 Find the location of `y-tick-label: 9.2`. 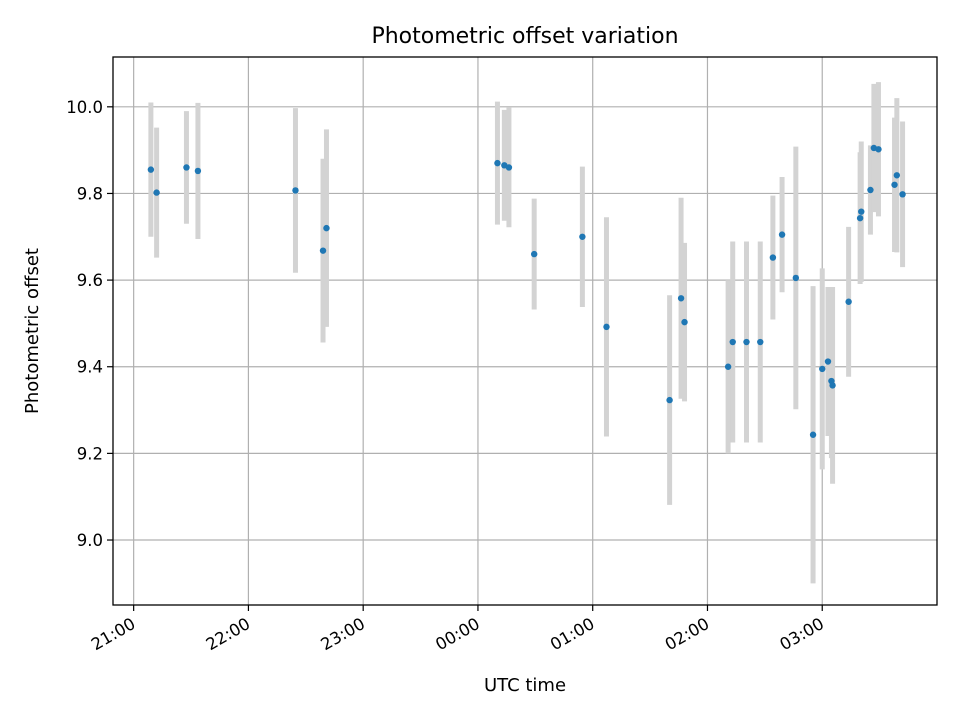

y-tick-label: 9.2 is located at coordinates (90, 453).